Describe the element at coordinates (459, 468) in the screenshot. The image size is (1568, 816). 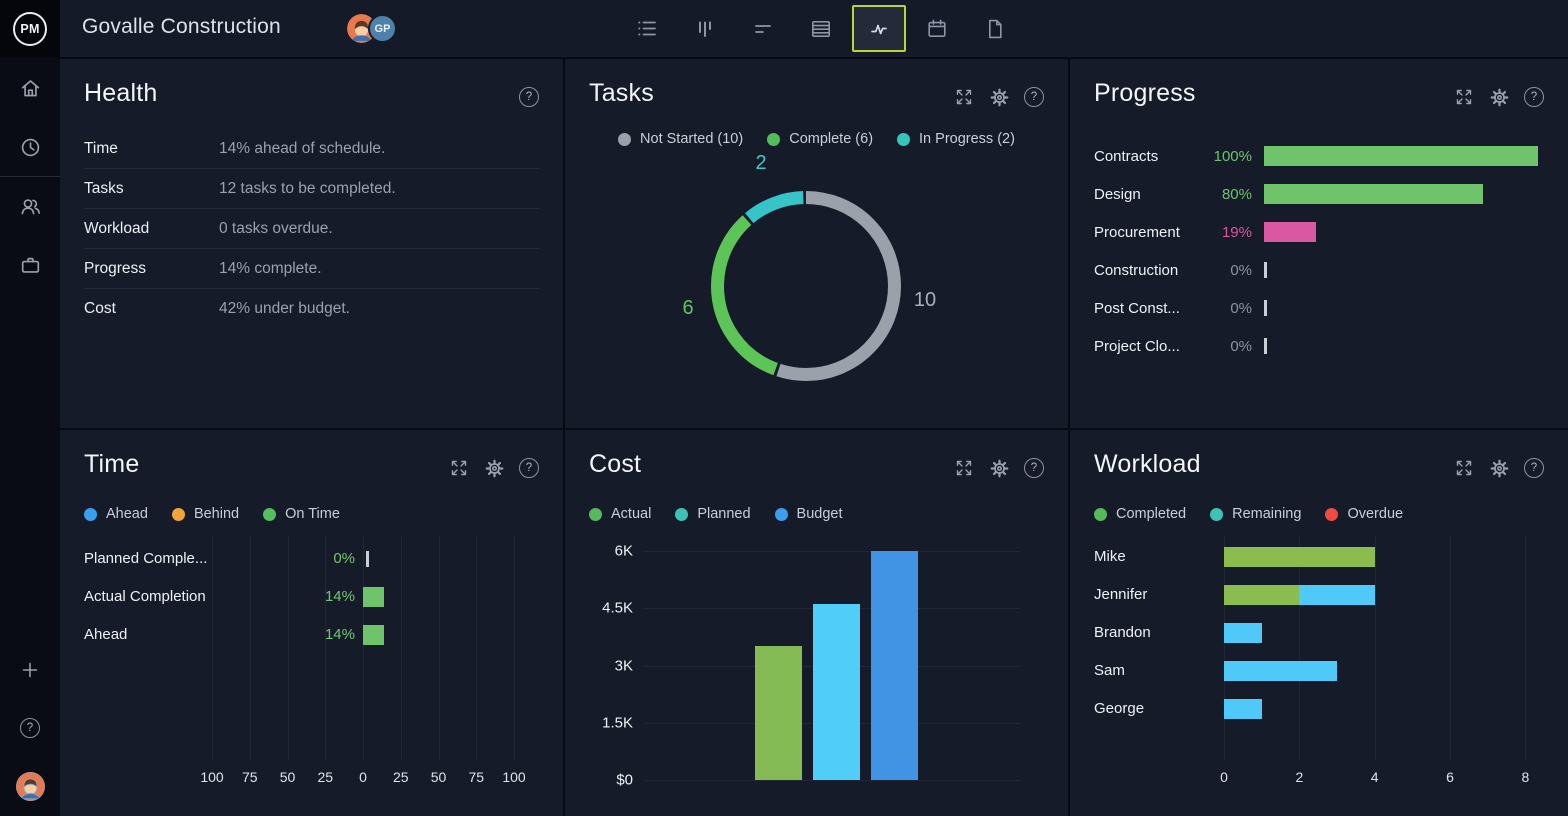
I see `time-expand-button` at that location.